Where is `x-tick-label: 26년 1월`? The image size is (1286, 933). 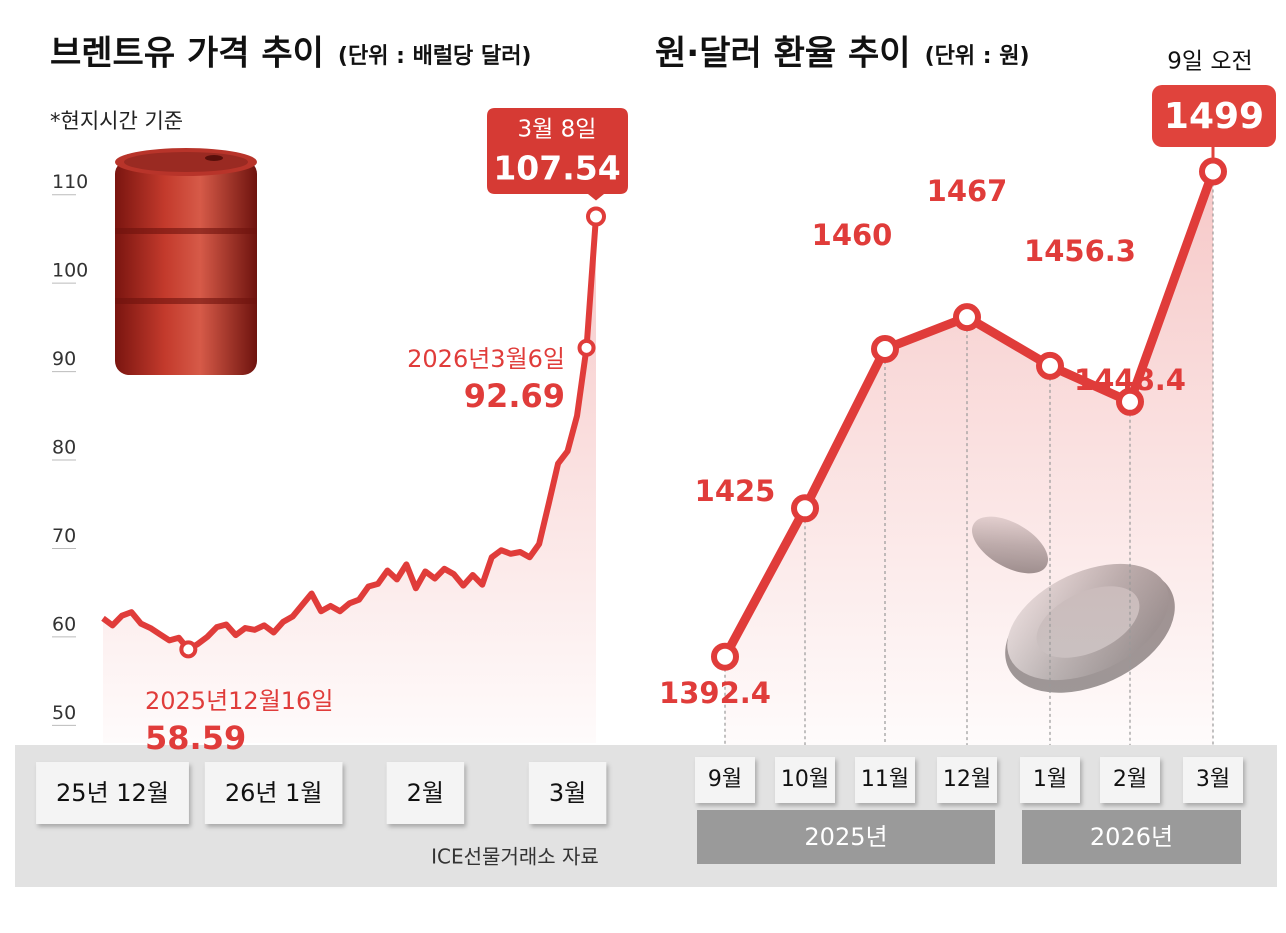 x-tick-label: 26년 1월 is located at coordinates (274, 793).